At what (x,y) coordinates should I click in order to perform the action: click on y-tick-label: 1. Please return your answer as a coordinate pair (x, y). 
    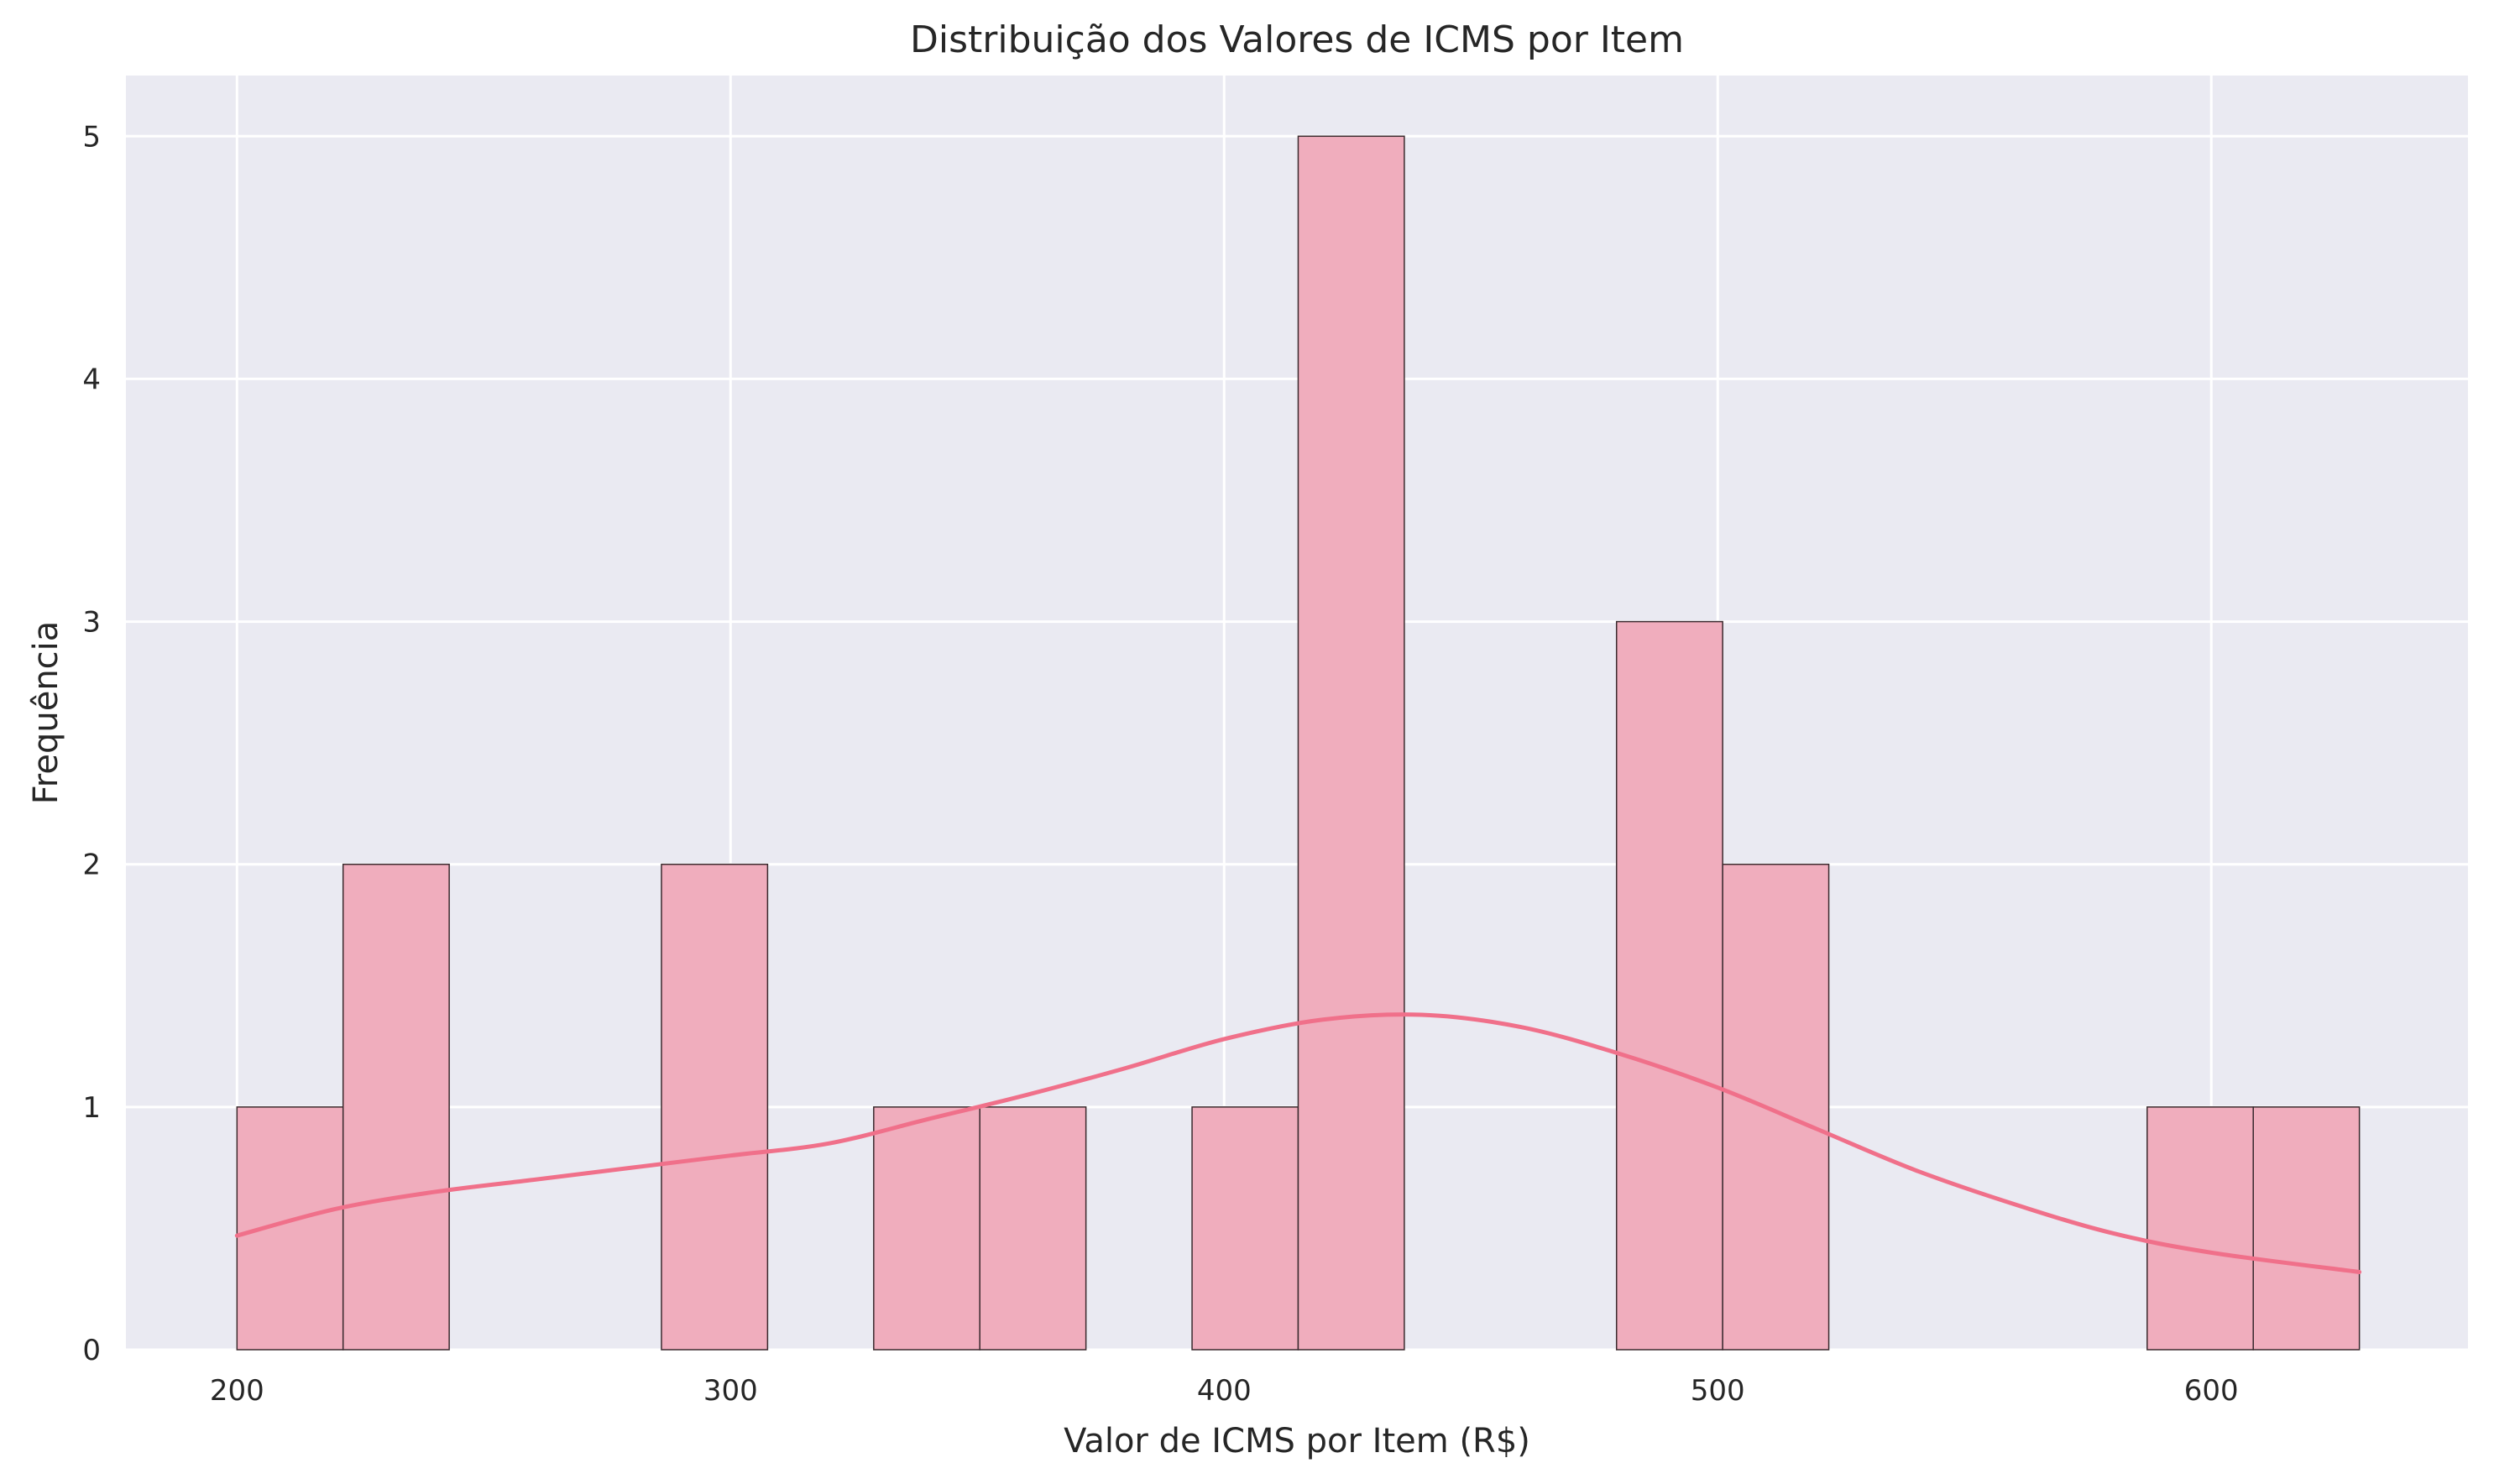
    Looking at the image, I should click on (91, 1108).